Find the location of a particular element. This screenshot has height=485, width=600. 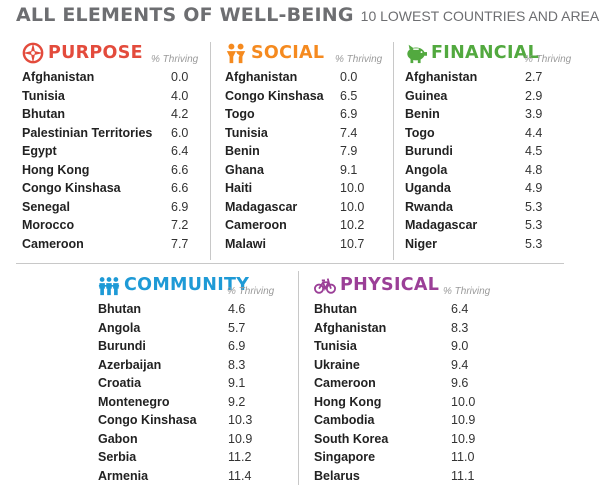

table-row: Armenia 11.4 is located at coordinates (195, 476).